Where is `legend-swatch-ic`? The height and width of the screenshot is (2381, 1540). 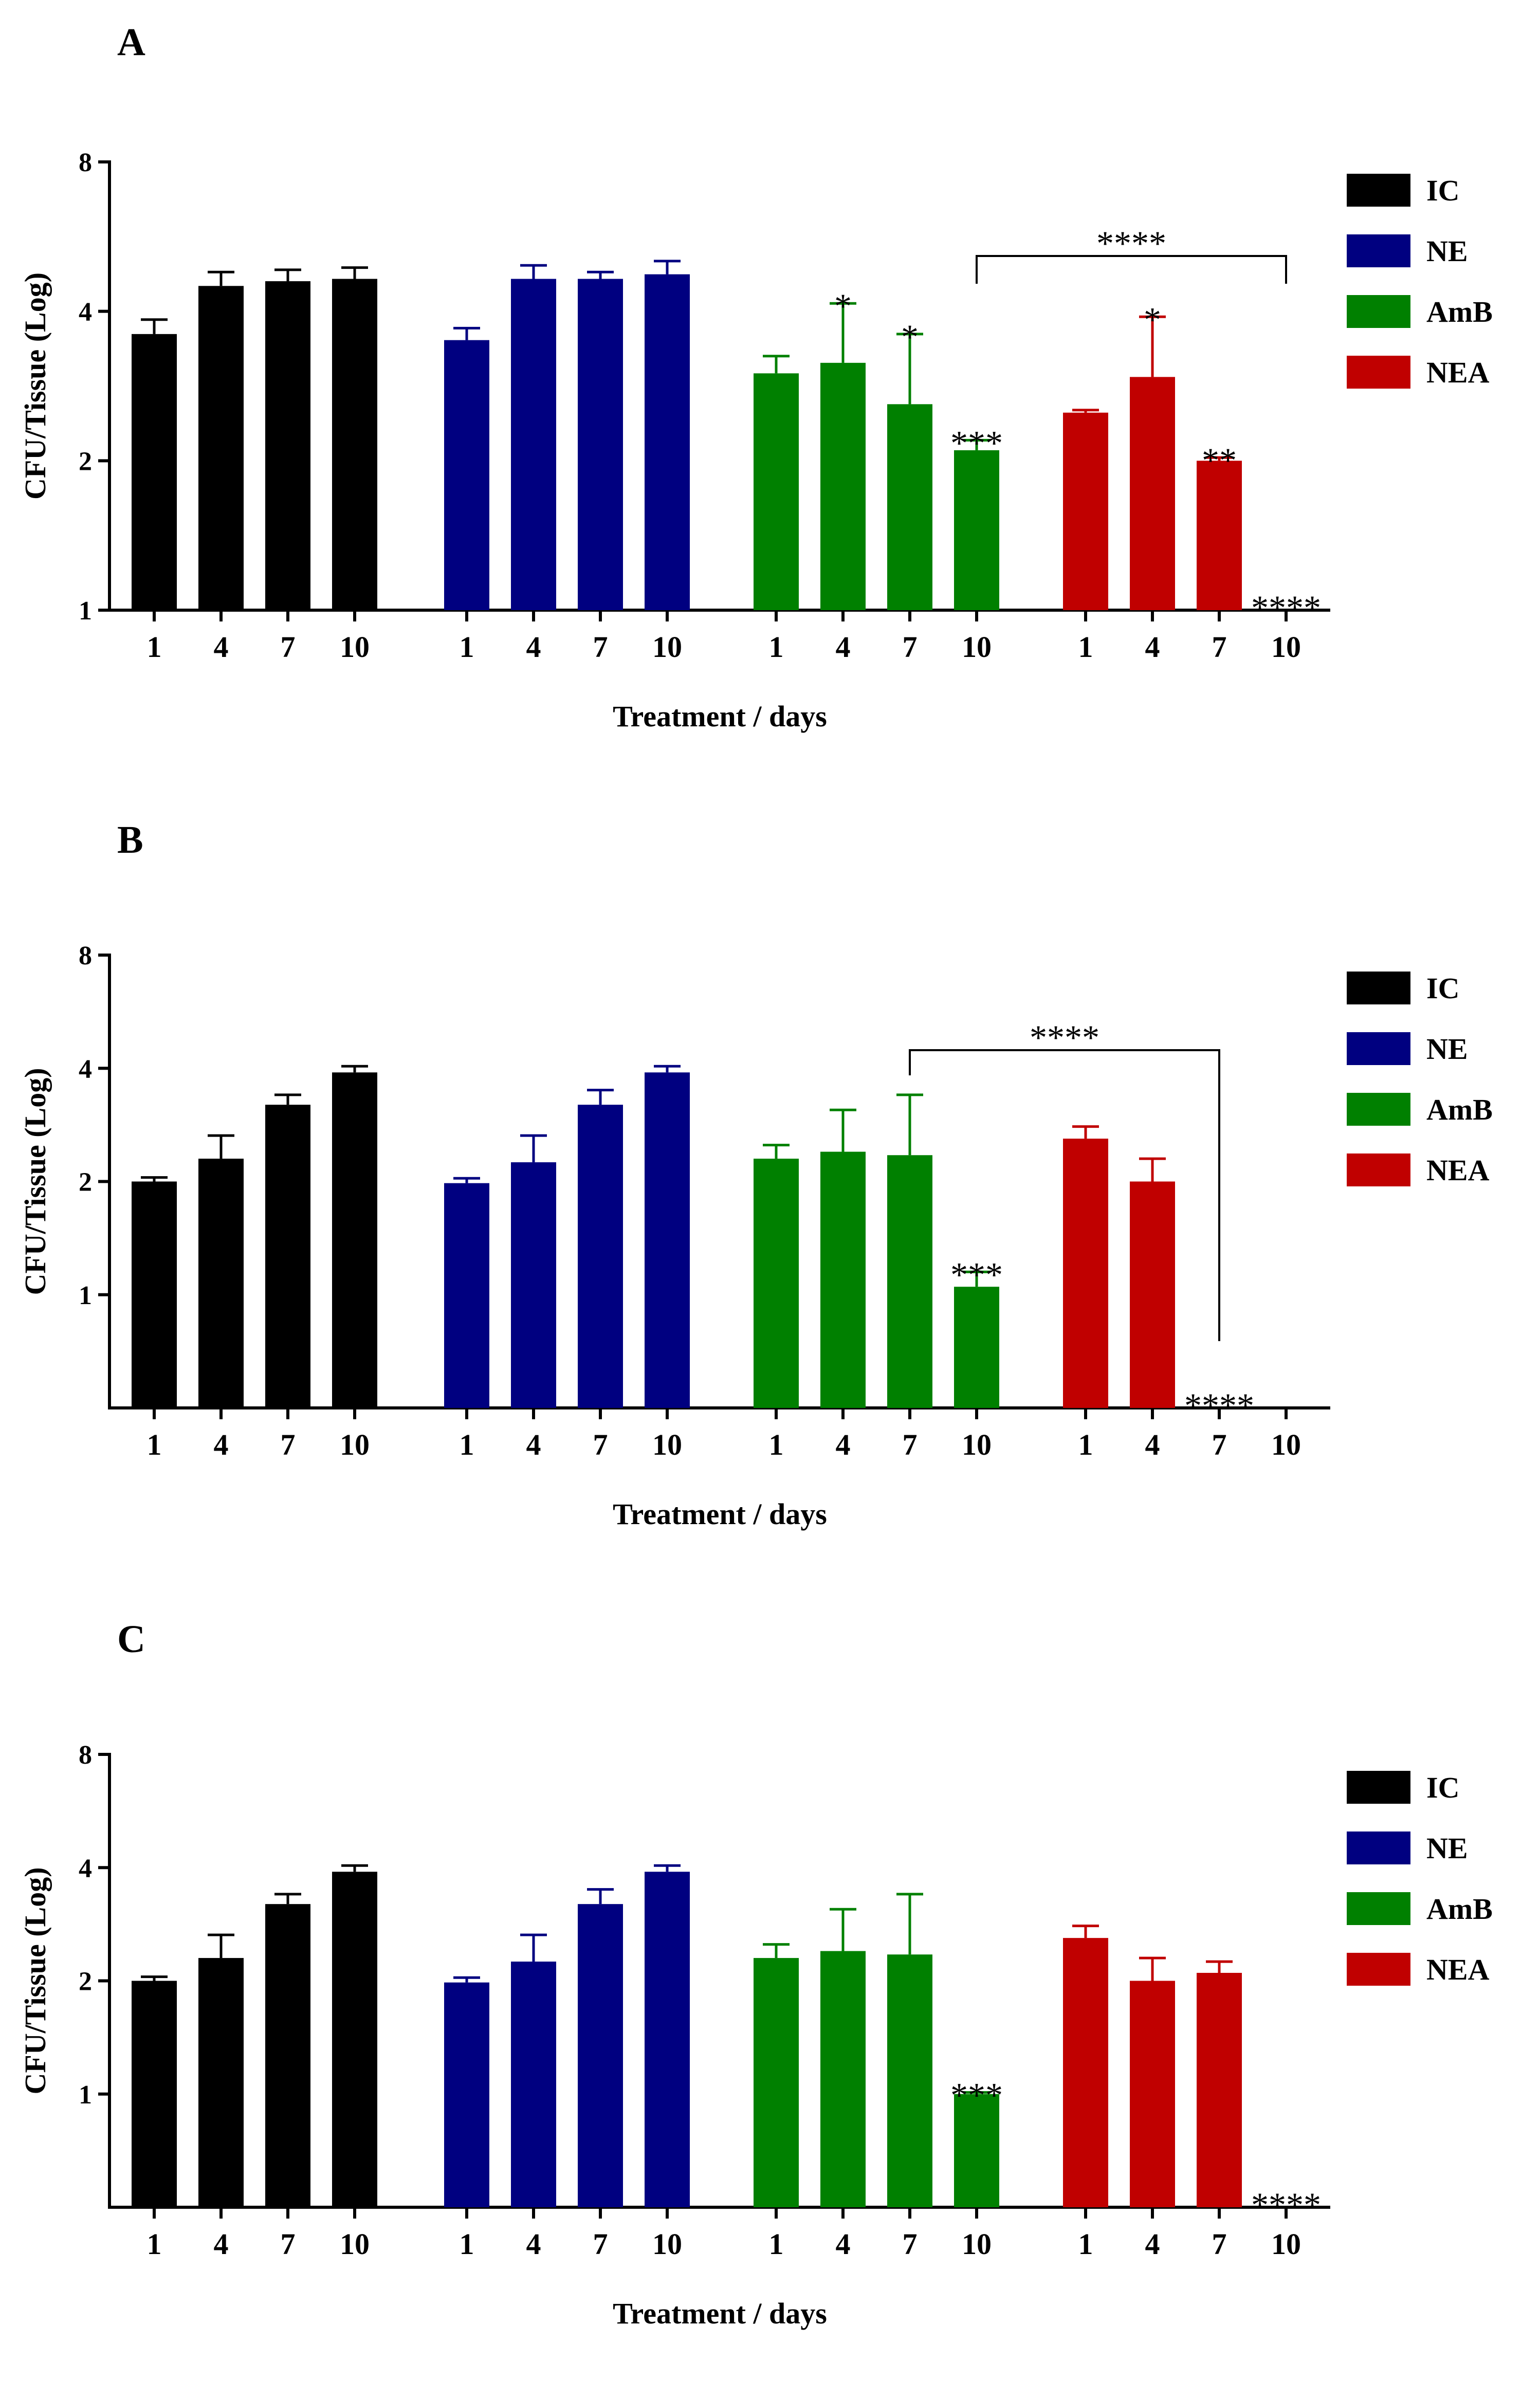
legend-swatch-ic is located at coordinates (1378, 190).